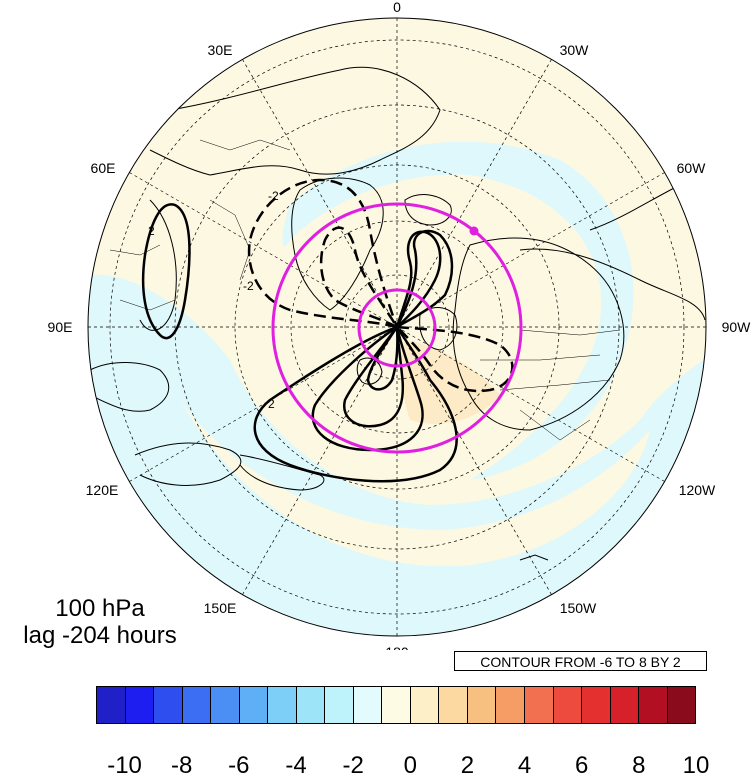  I want to click on colorbar-tick-label: -6, so click(239, 765).